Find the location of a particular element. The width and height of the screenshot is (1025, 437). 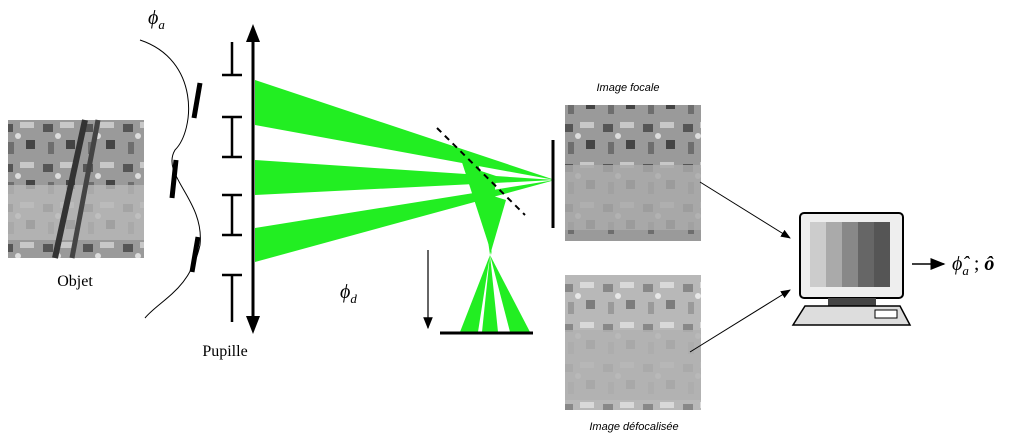

defocused-image is located at coordinates (633, 342).